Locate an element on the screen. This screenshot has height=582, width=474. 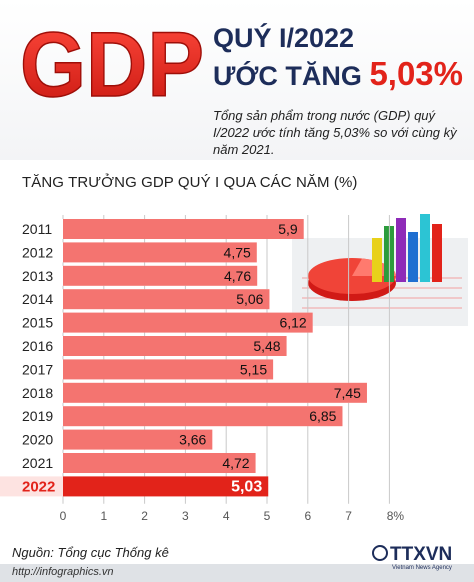
x-tick-label: 7 is located at coordinates (348, 516).